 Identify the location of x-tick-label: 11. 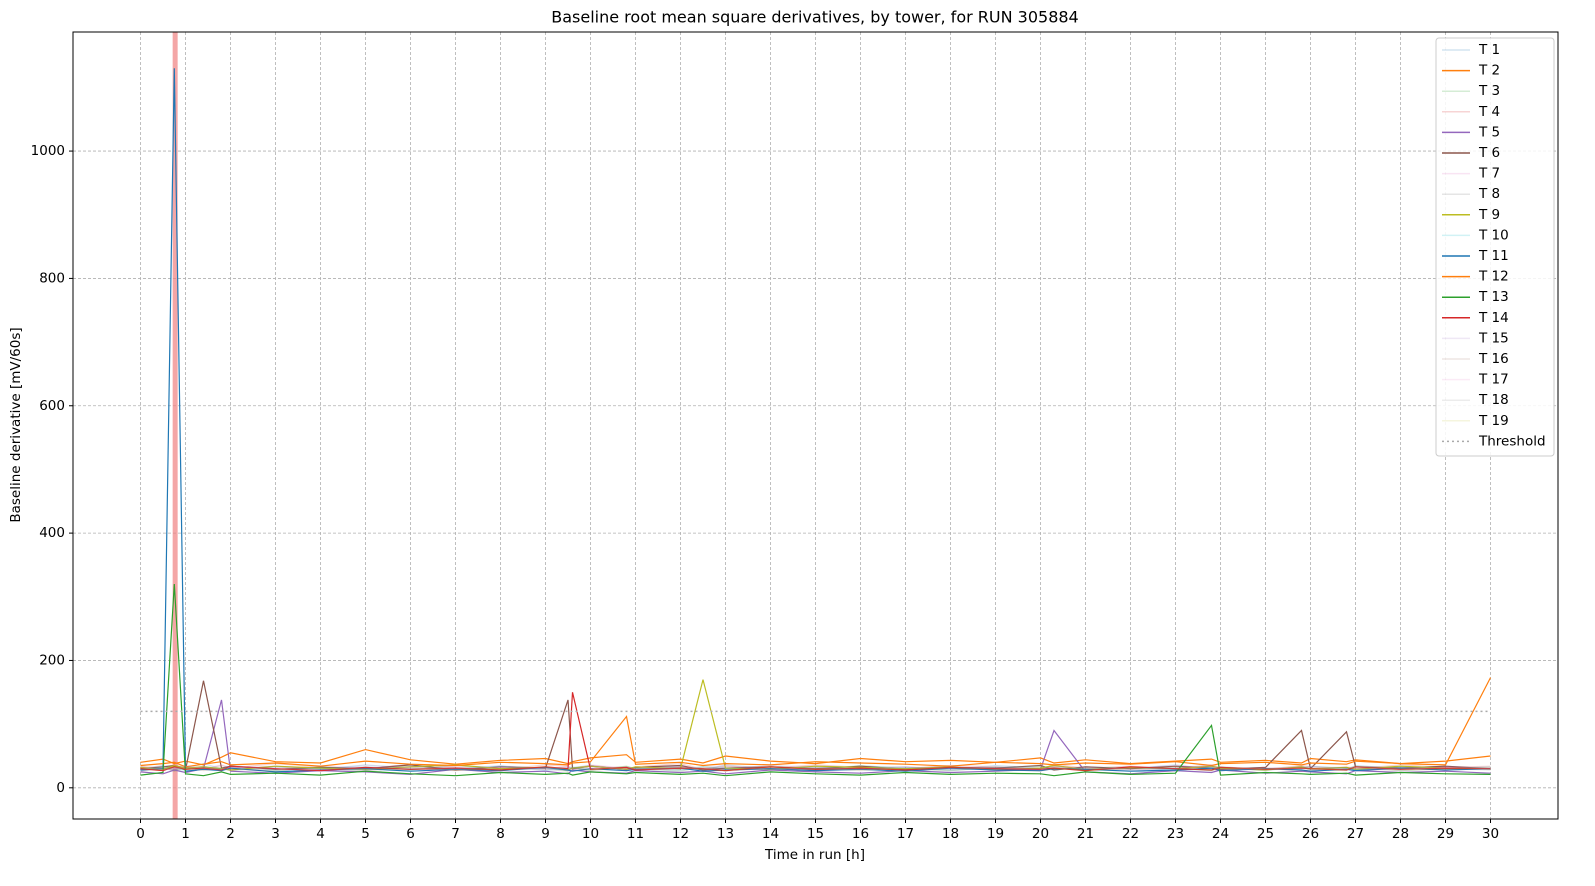
(635, 834).